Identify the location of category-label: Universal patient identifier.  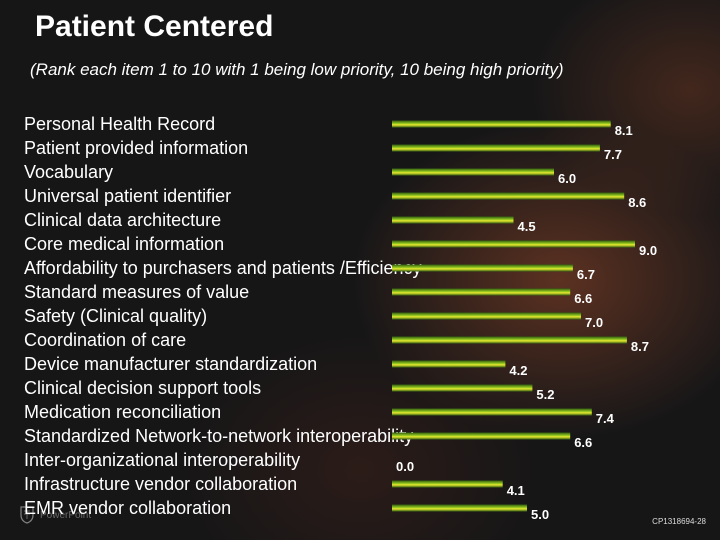
(128, 196).